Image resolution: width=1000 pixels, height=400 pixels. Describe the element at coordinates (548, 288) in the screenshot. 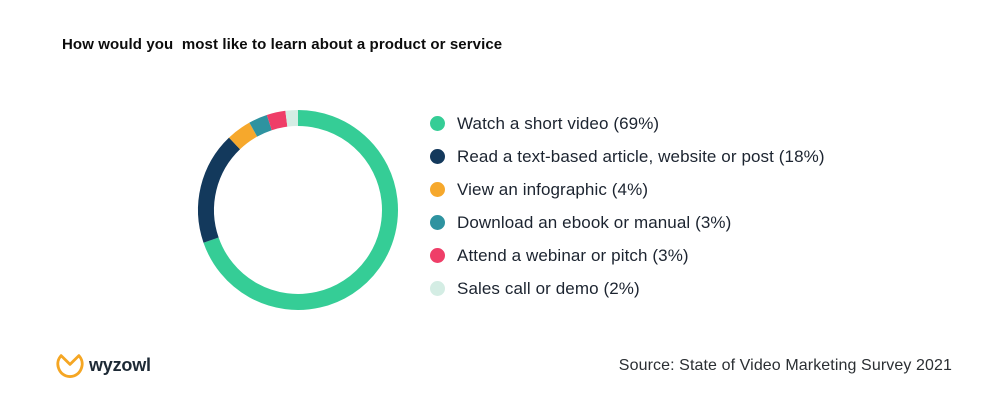

I see `legend-label: Sales call or demo (2%)` at that location.